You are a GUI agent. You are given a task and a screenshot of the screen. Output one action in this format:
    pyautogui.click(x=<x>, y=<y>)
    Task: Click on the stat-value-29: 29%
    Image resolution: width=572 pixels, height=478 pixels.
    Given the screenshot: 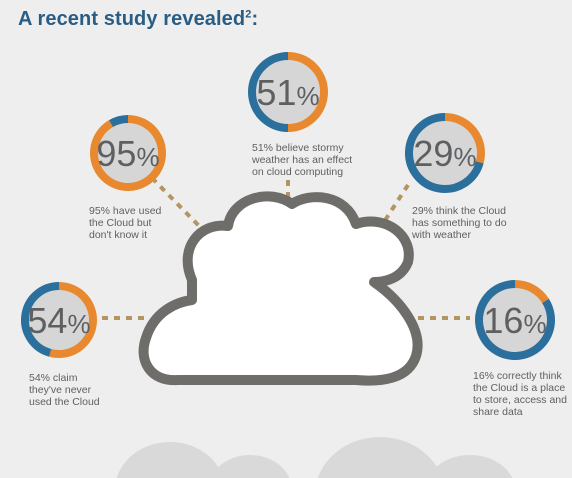 What is the action you would take?
    pyautogui.click(x=444, y=153)
    